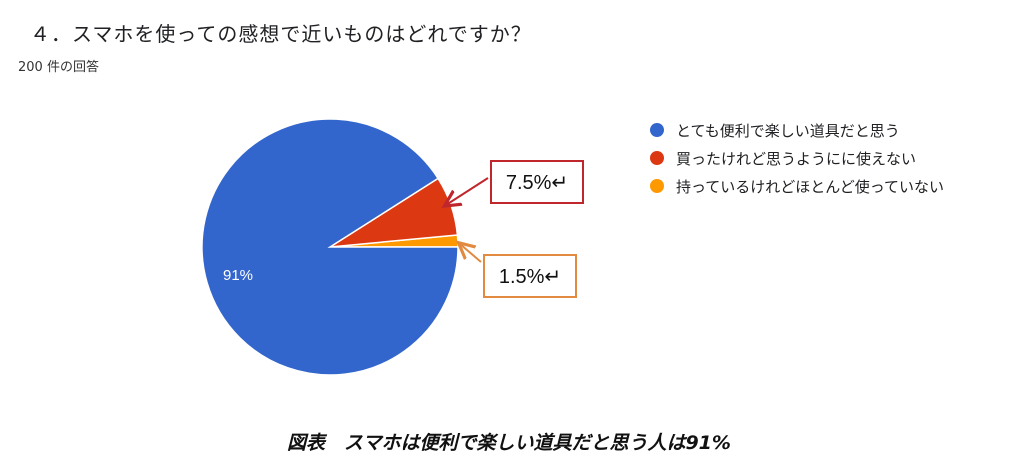 This screenshot has width=1018, height=476. I want to click on legend-item: 持っているけれどほとんど使っていない, so click(797, 186).